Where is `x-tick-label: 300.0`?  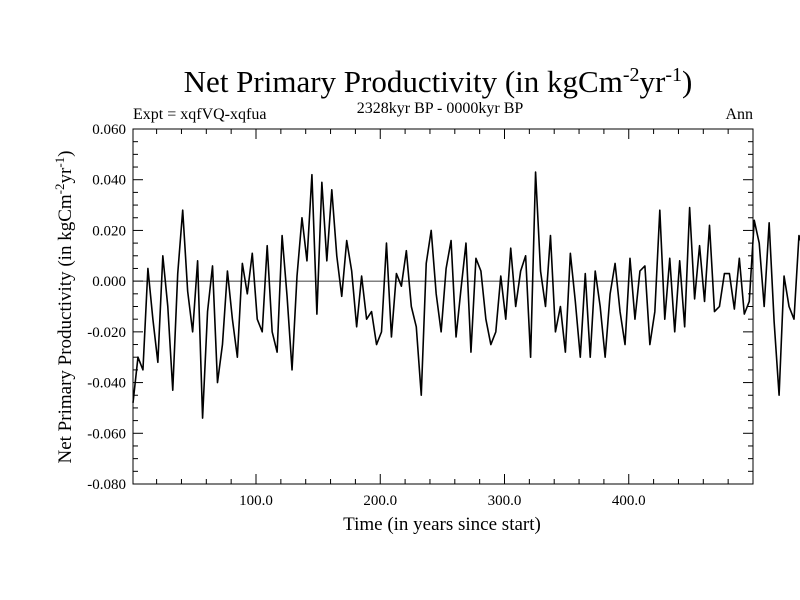 x-tick-label: 300.0 is located at coordinates (505, 501).